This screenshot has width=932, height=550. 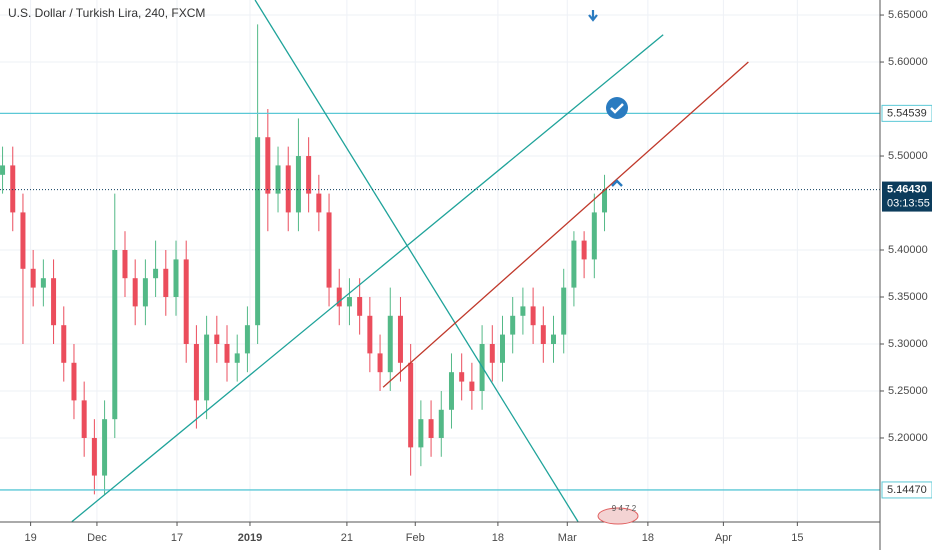 I want to click on y-tick-label: 5.50000, so click(x=908, y=156).